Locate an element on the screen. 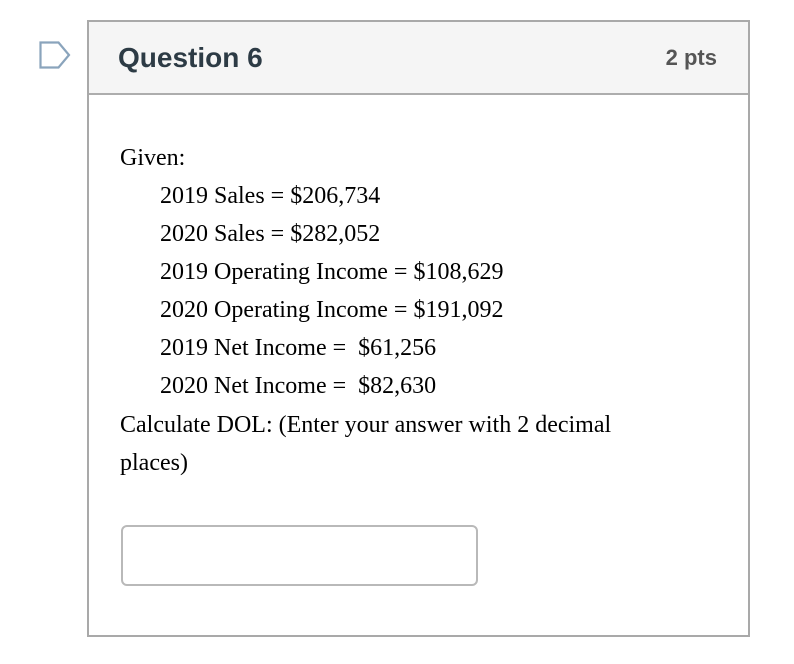  question-header: Question 6 2 pts is located at coordinates (418, 58).